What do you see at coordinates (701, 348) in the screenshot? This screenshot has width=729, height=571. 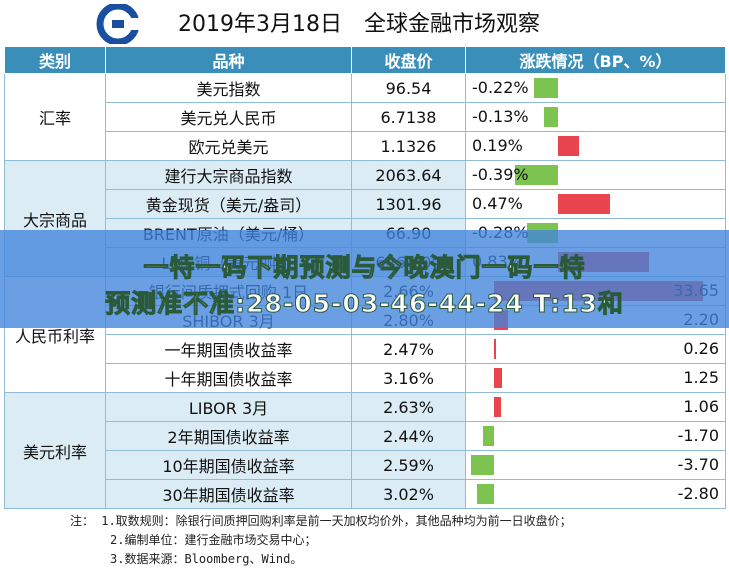 I see `change-value-label: 0.26` at bounding box center [701, 348].